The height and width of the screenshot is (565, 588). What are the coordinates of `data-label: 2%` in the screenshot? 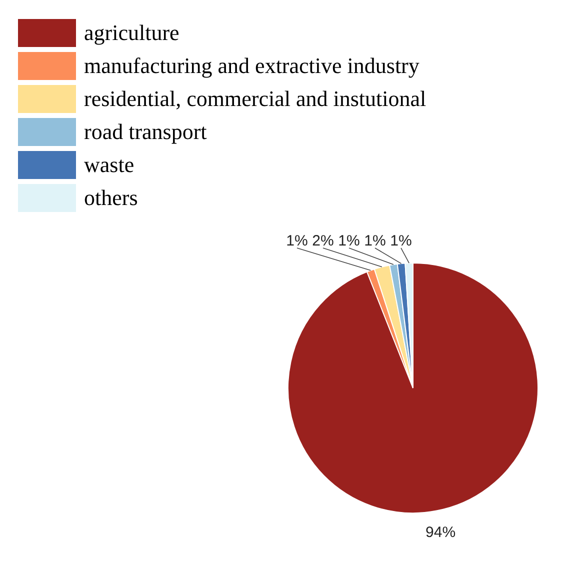 It's located at (323, 241).